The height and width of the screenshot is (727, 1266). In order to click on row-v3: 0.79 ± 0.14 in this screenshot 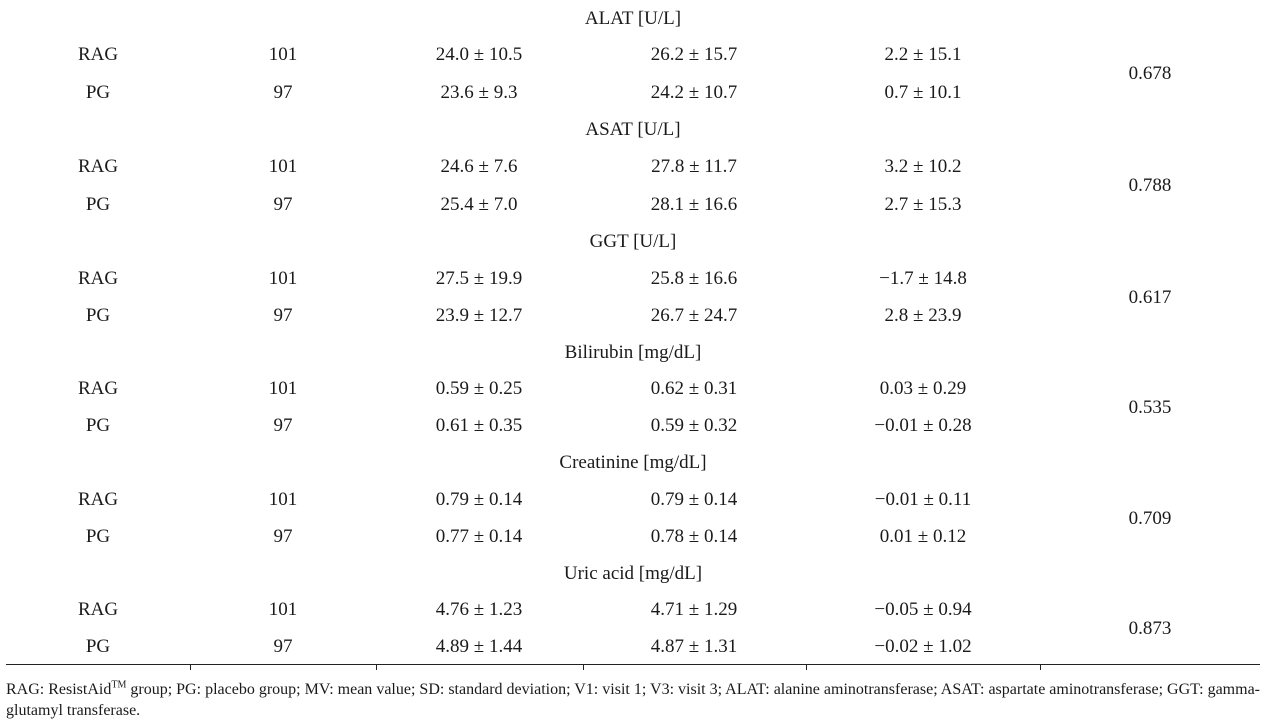, I will do `click(694, 499)`.